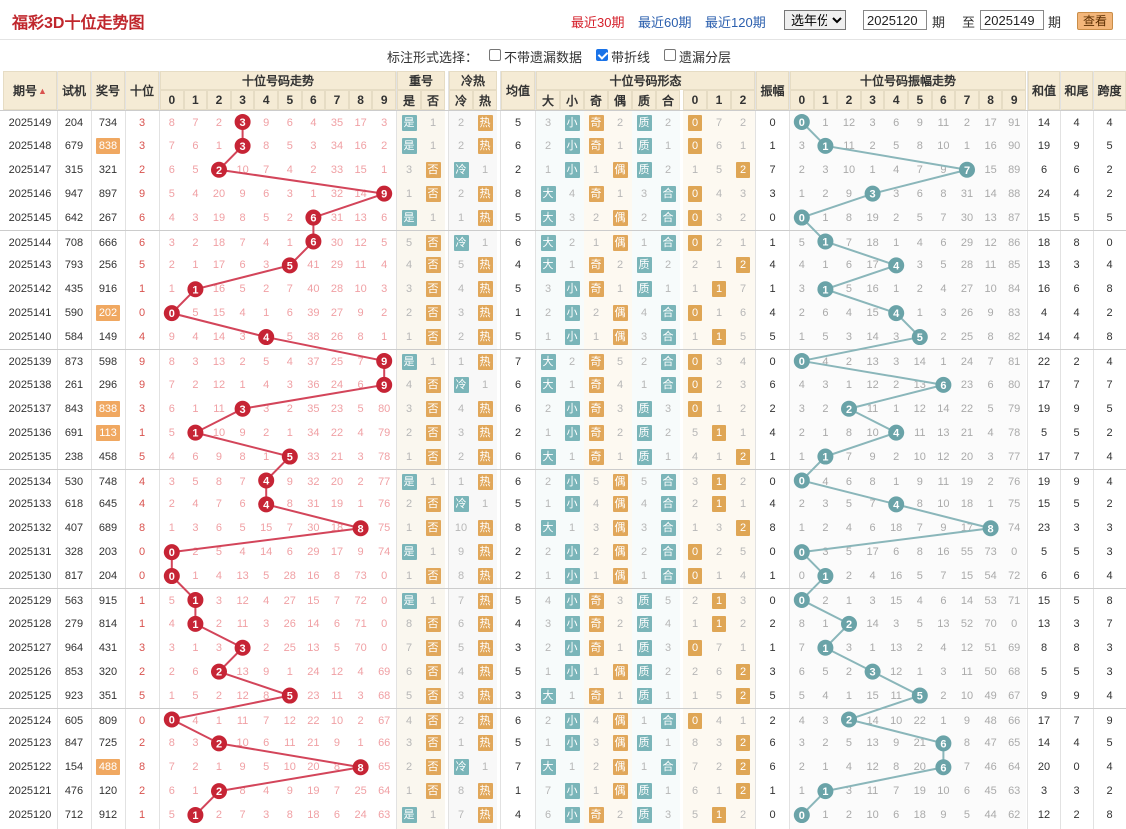 This screenshot has width=1126, height=829. I want to click on bs-cell: 大, so click(548, 194).